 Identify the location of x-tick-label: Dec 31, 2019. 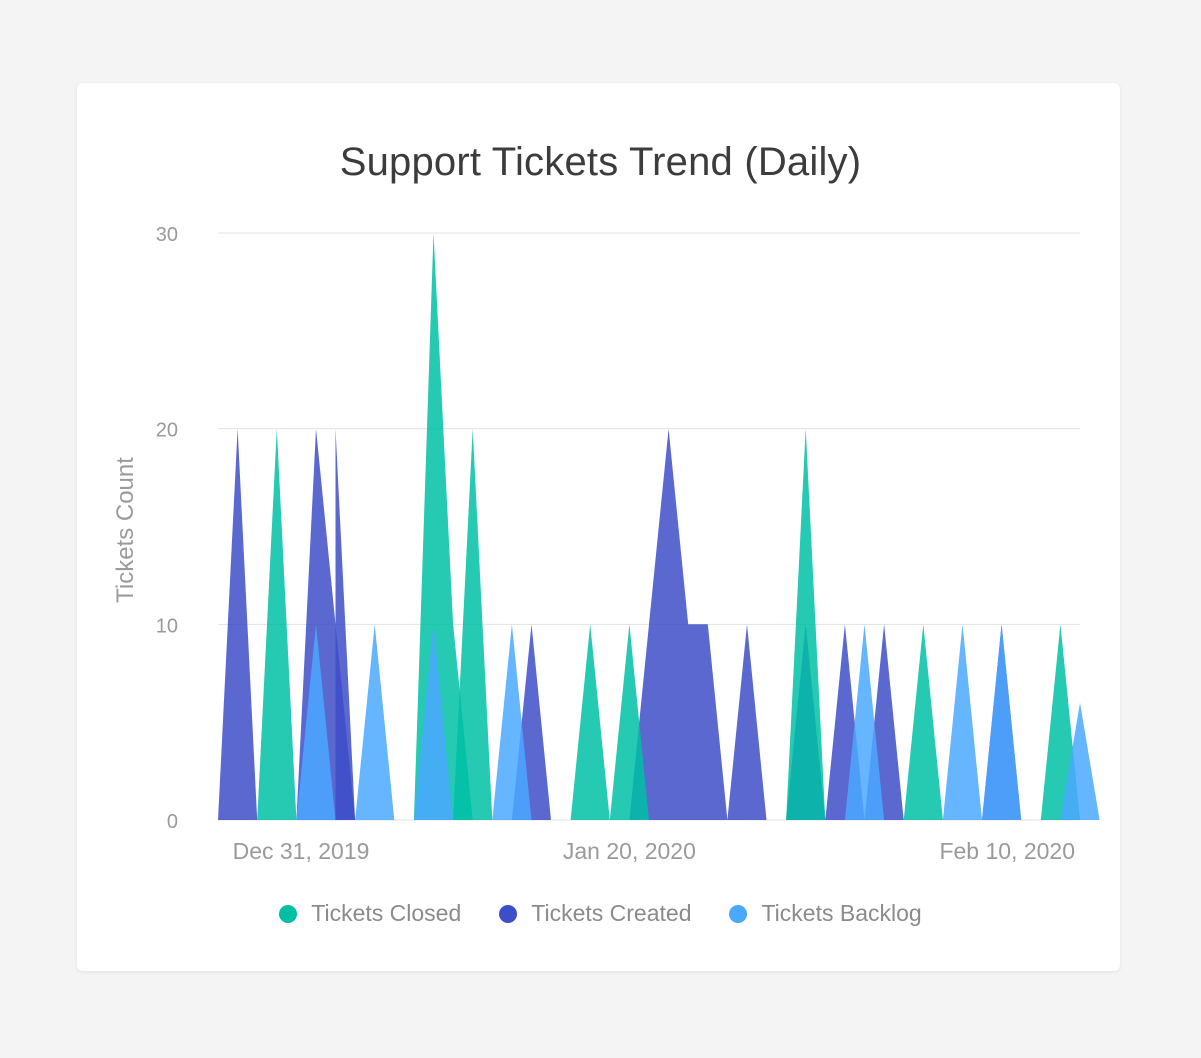
(301, 851).